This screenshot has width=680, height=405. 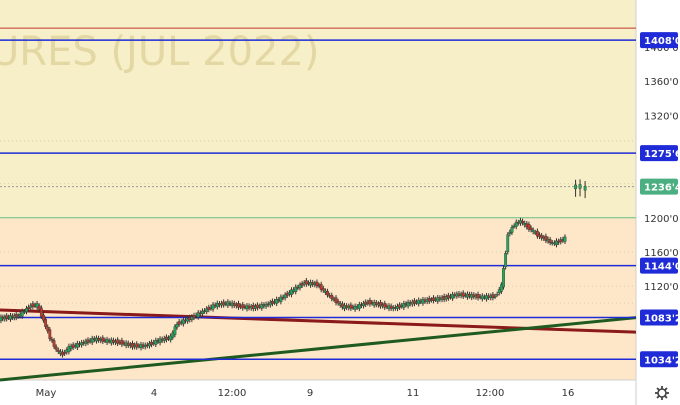 What do you see at coordinates (46, 393) in the screenshot?
I see `x-tick-label: May` at bounding box center [46, 393].